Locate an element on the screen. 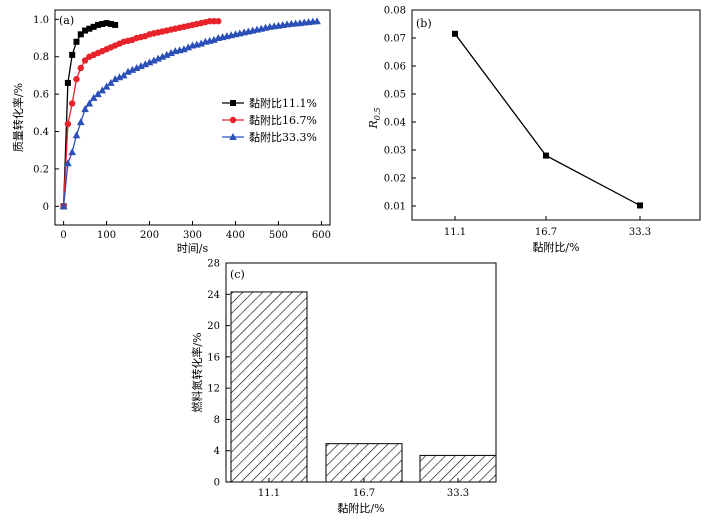 The width and height of the screenshot is (715, 523). y-tick-label: 4 is located at coordinates (217, 451).